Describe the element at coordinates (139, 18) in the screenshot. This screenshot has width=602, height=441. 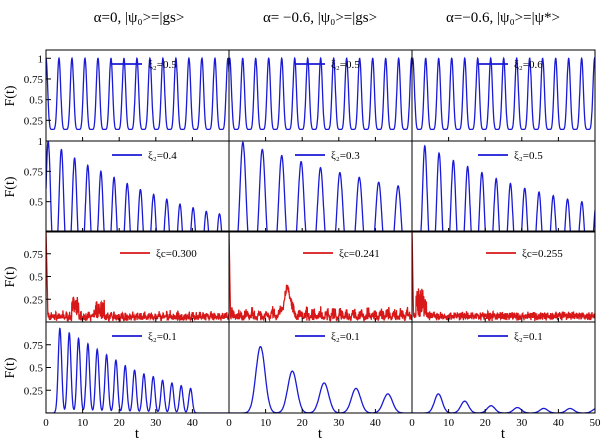
I see `column-title-1: α=0, |ψ₀>=|gs>` at that location.